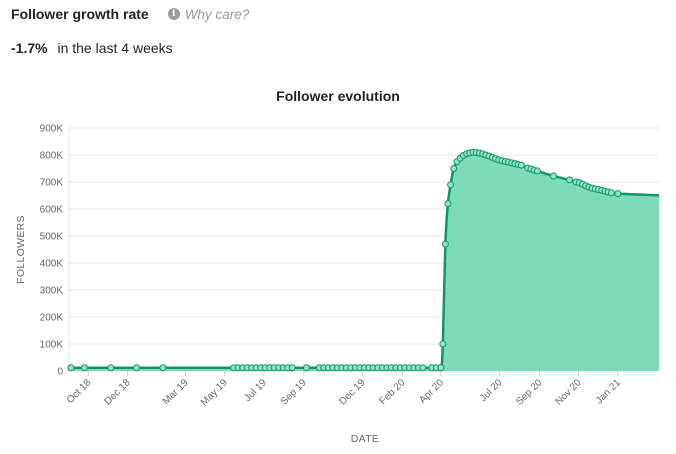 Image resolution: width=676 pixels, height=454 pixels. What do you see at coordinates (52, 156) in the screenshot?
I see `y-tick-label: 800K` at bounding box center [52, 156].